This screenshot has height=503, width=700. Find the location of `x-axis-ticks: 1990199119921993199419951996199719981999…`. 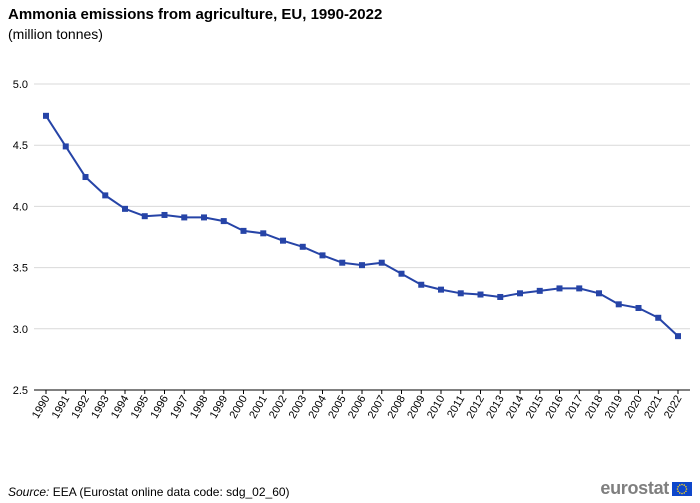

x-axis-ticks: 1990199119921993199419951996199719981999… is located at coordinates (357, 407).